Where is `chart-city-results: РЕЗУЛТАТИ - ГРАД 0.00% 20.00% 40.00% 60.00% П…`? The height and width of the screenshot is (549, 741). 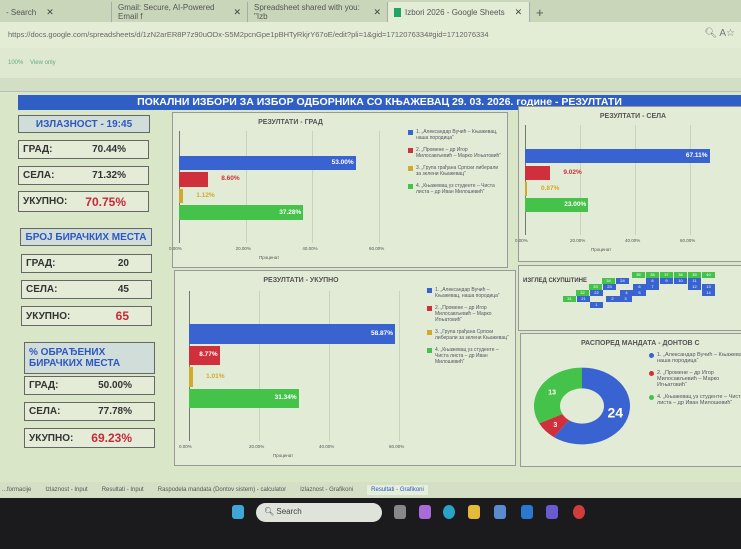 chart-city-results: РЕЗУЛТАТИ - ГРАД 0.00% 20.00% 40.00% 60.00% П… is located at coordinates (338, 190).